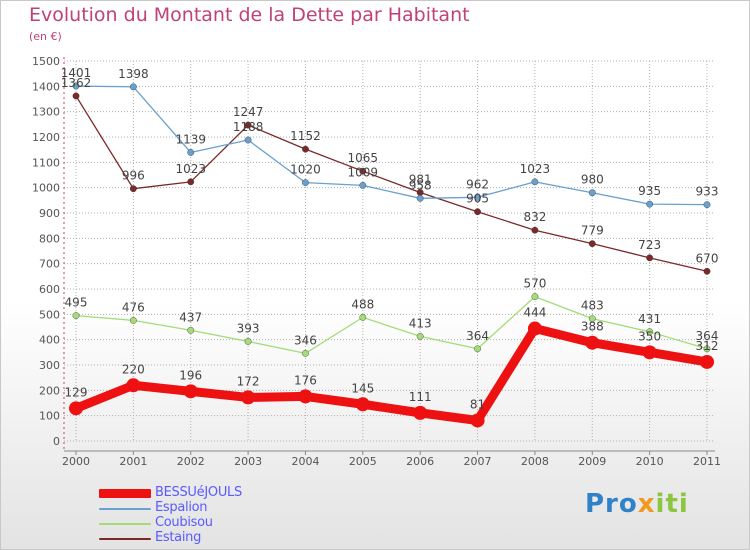 The image size is (750, 550). Describe the element at coordinates (133, 307) in the screenshot. I see `data-label: 476` at that location.